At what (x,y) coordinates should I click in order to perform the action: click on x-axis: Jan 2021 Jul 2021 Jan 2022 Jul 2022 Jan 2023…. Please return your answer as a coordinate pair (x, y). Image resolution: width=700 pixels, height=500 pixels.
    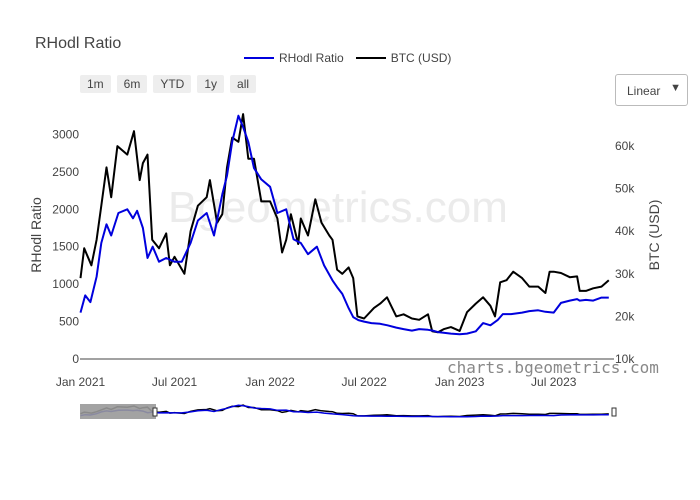
    Looking at the image, I should click on (316, 382).